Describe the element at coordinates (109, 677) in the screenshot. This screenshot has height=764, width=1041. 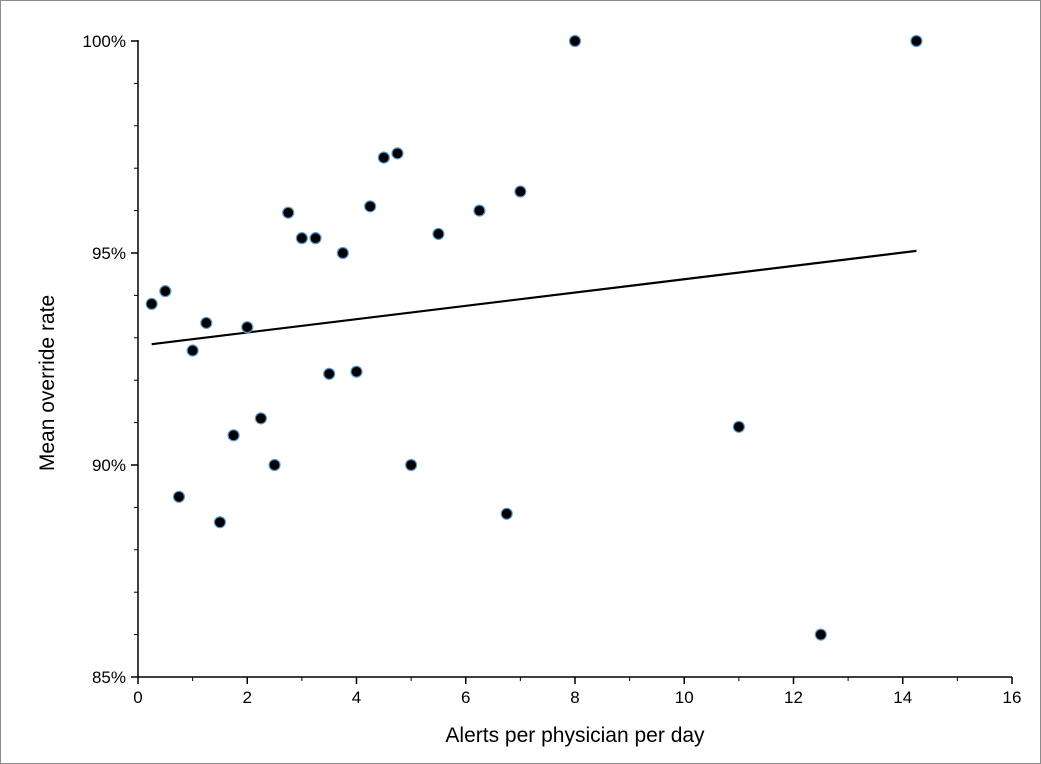
I see `y-tick-label: 85%` at that location.